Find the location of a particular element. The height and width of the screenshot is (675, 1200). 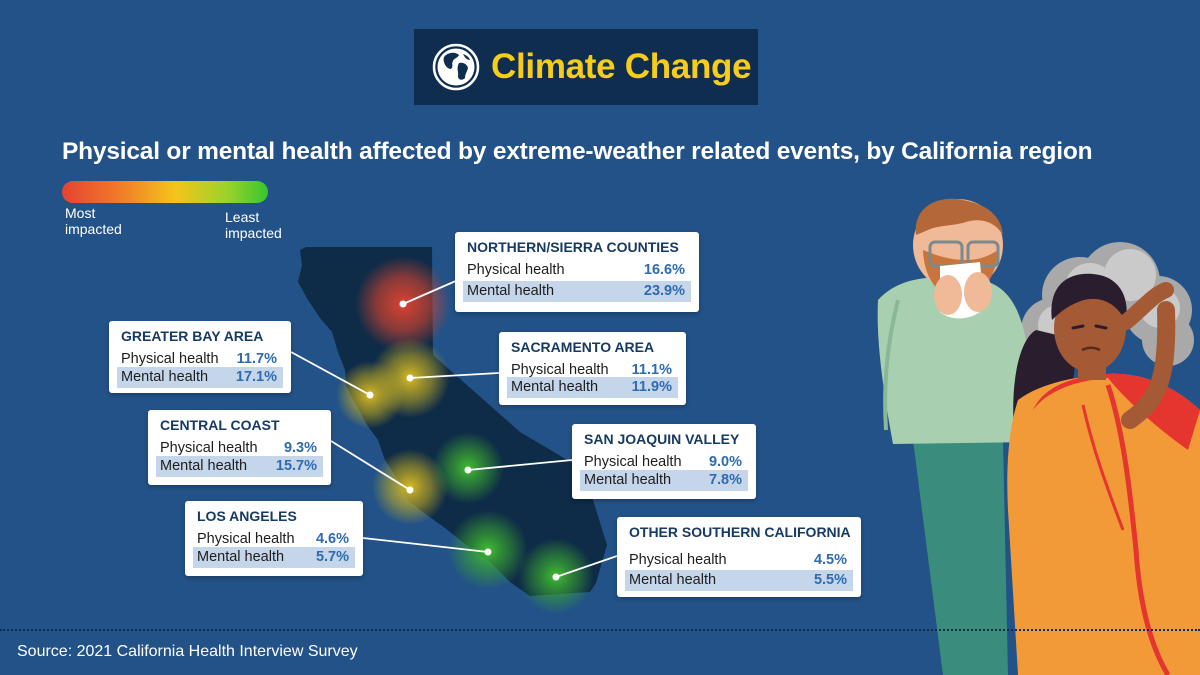

mental-row: Mental health 5.7% is located at coordinates (274, 557).